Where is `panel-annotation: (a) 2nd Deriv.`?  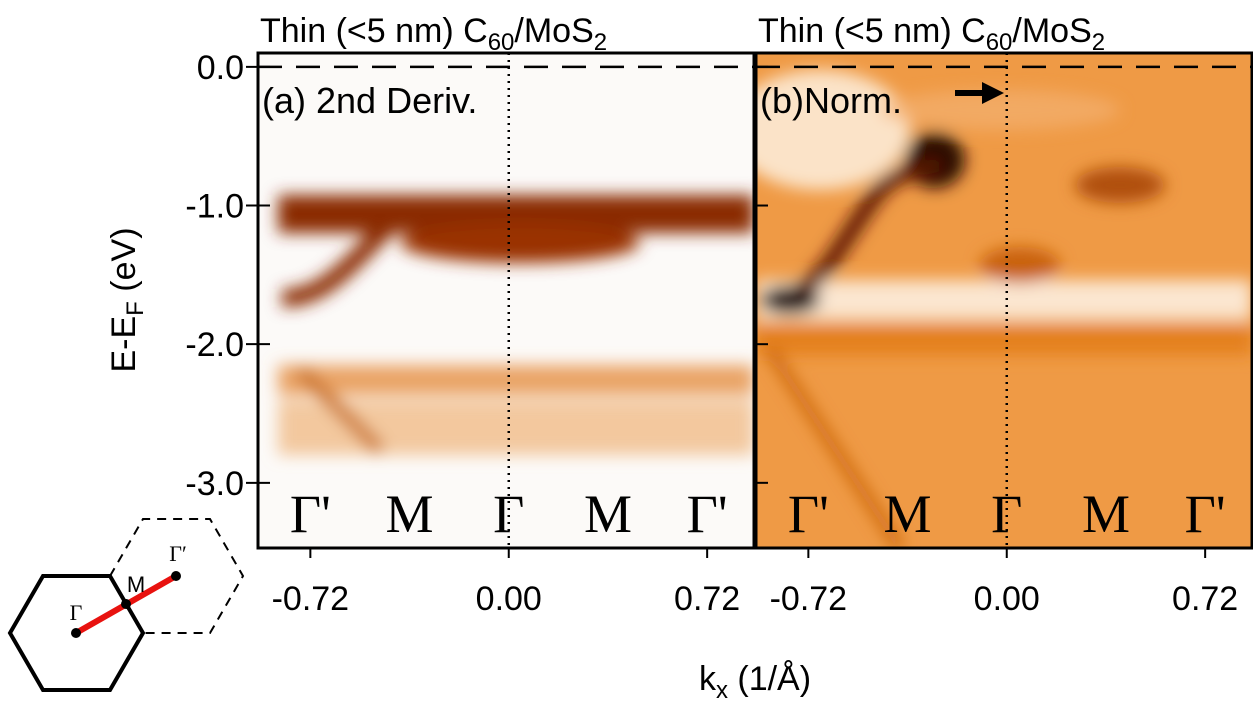 panel-annotation: (a) 2nd Deriv. is located at coordinates (369, 100).